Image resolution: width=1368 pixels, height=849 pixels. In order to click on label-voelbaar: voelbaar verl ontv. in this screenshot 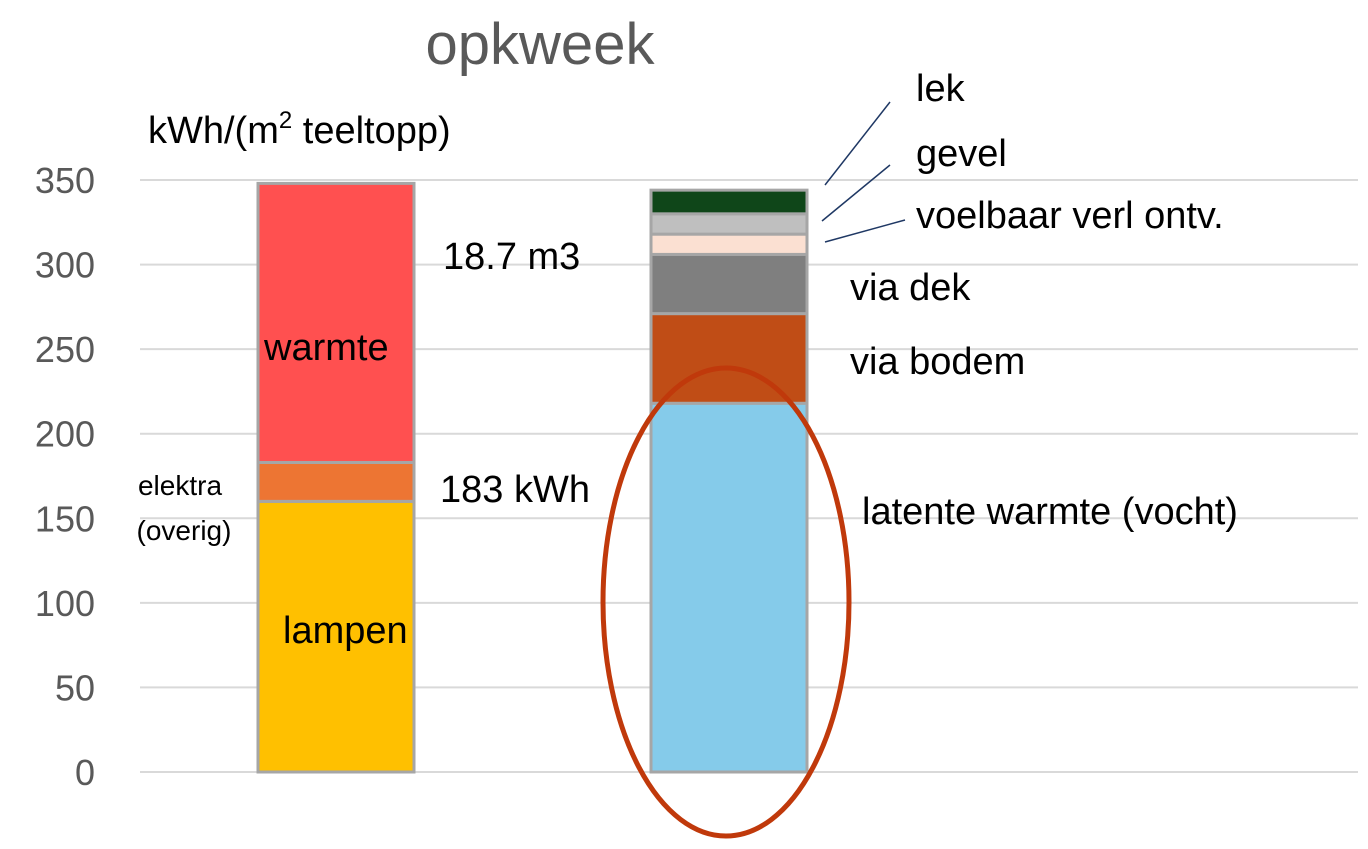, I will do `click(1070, 216)`.